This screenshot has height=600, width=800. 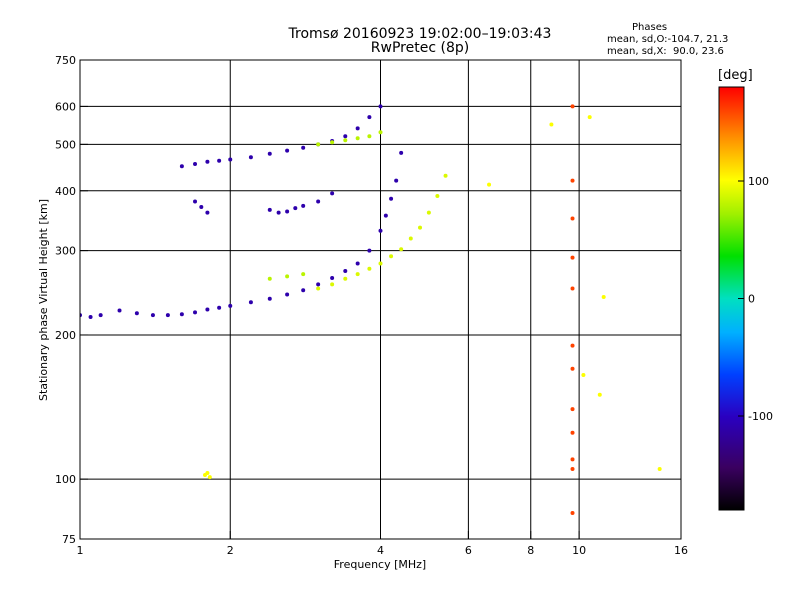 I want to click on phase-mean-x: mean, sd,X: 90.0, 23.6, so click(x=665, y=51).